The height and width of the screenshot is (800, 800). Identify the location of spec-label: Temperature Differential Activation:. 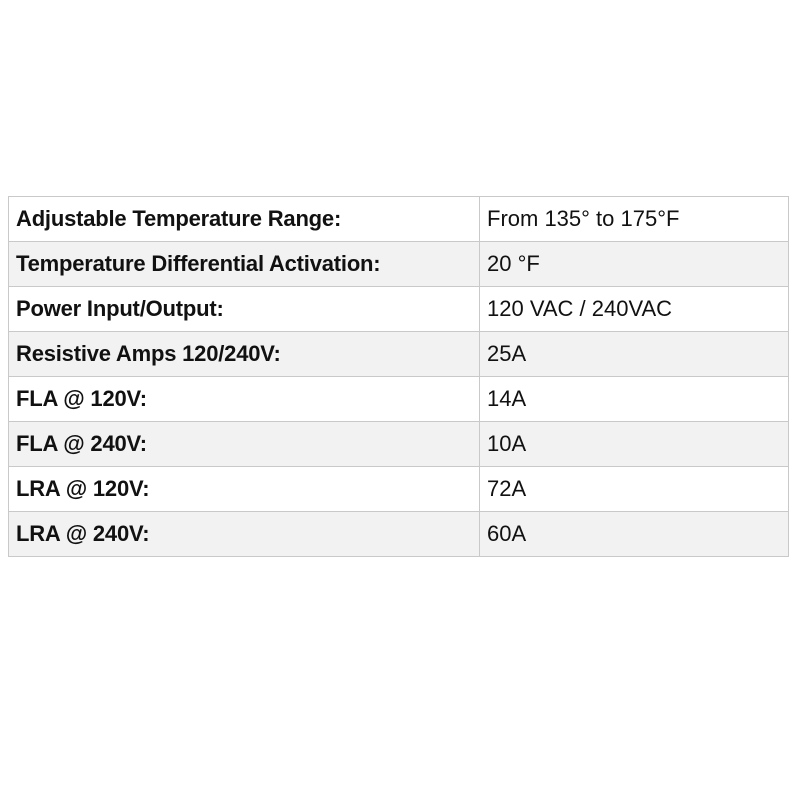
(244, 264).